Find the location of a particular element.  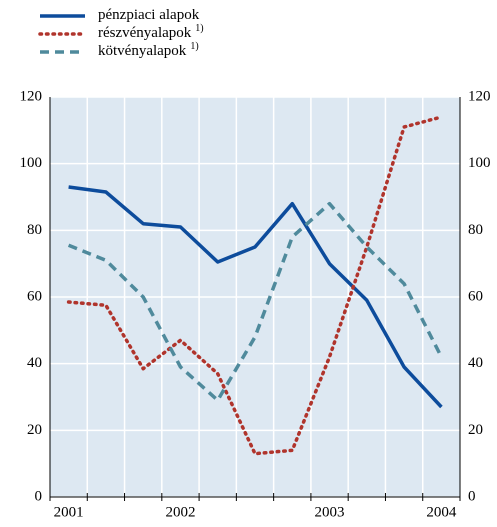

y-tick-label: 20 is located at coordinates (34, 430).